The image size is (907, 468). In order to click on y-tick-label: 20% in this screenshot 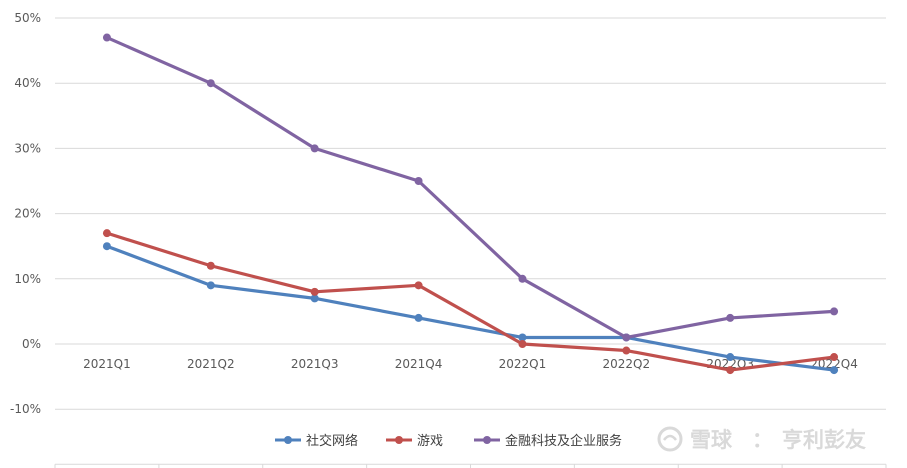, I will do `click(27, 214)`.